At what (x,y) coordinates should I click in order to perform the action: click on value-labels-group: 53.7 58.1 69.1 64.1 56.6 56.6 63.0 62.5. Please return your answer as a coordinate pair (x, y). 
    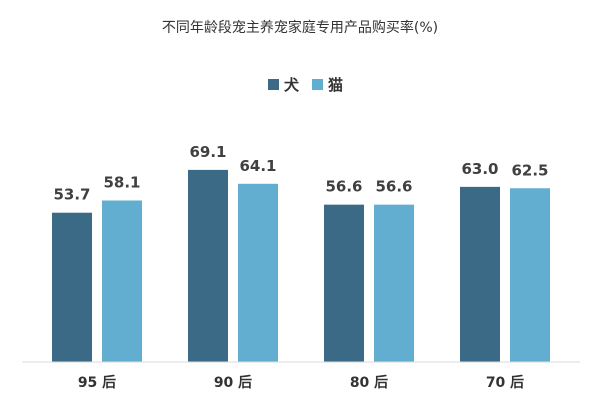
    Looking at the image, I should click on (300, 173).